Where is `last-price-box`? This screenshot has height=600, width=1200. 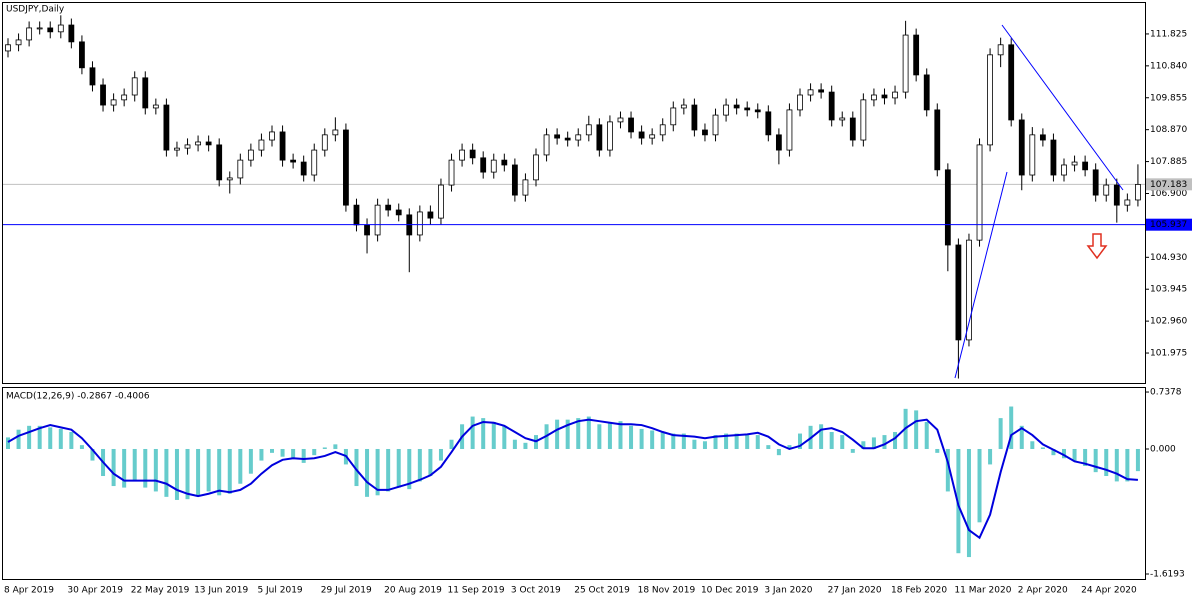 last-price-box is located at coordinates (1169, 184).